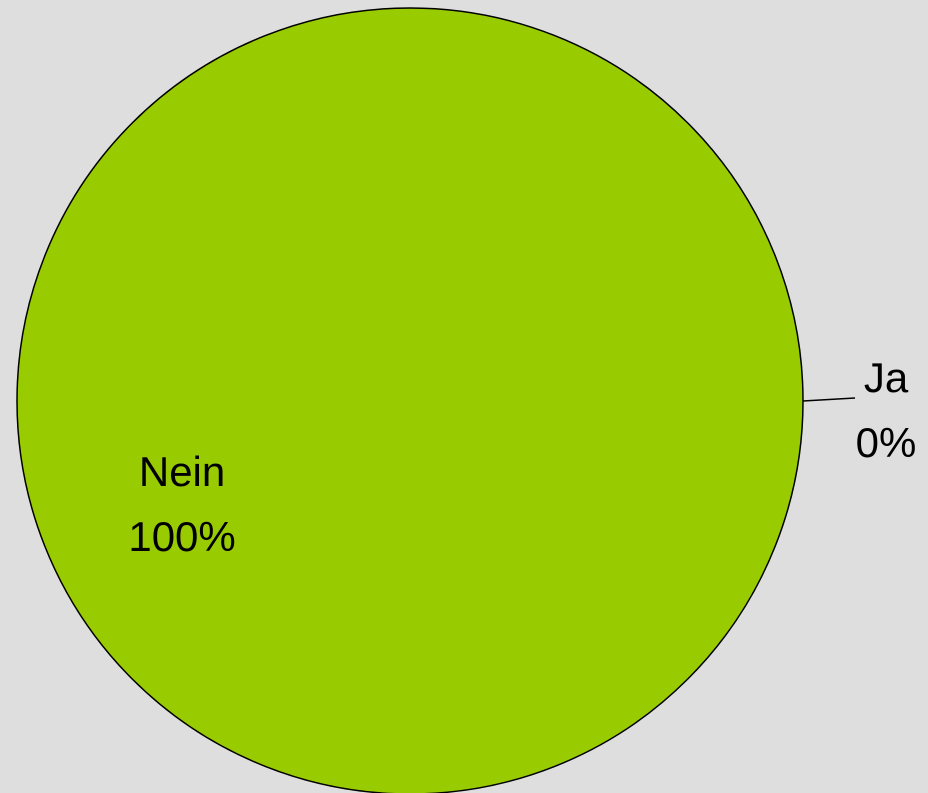 The height and width of the screenshot is (793, 928). What do you see at coordinates (829, 399) in the screenshot?
I see `leader-line` at bounding box center [829, 399].